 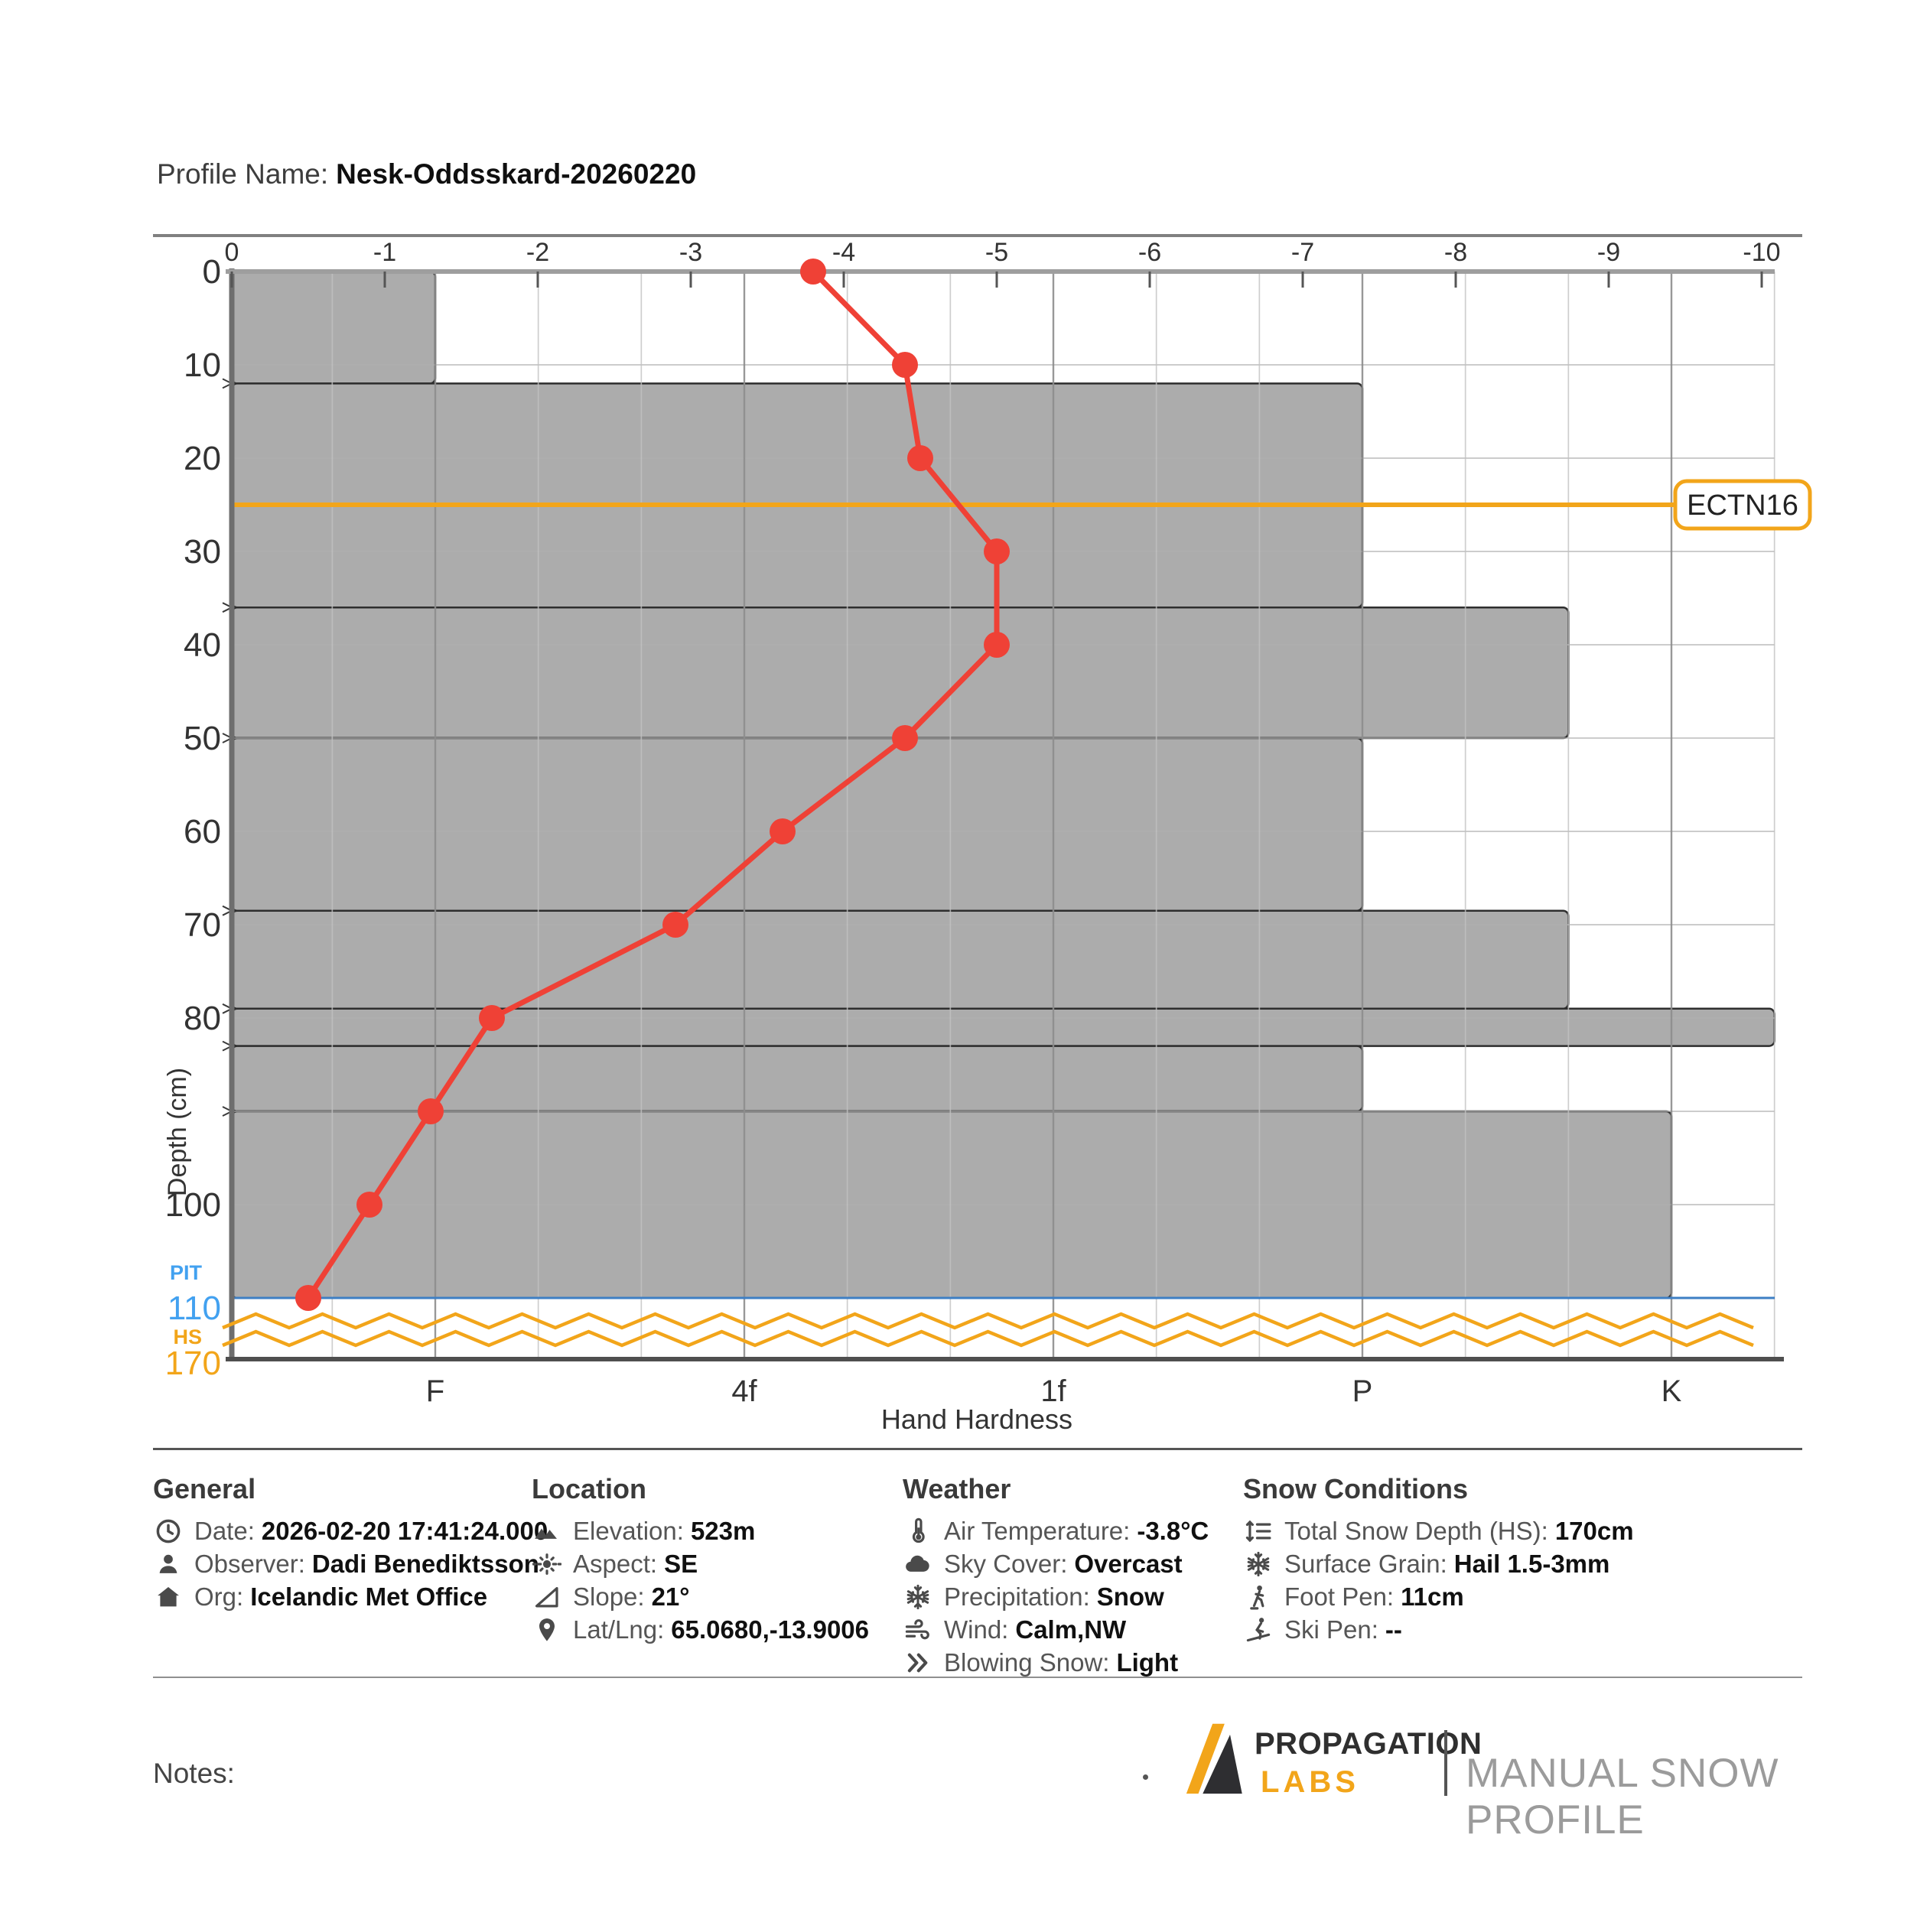 What do you see at coordinates (1071, 1629) in the screenshot?
I see `meta-value: Calm,NW` at bounding box center [1071, 1629].